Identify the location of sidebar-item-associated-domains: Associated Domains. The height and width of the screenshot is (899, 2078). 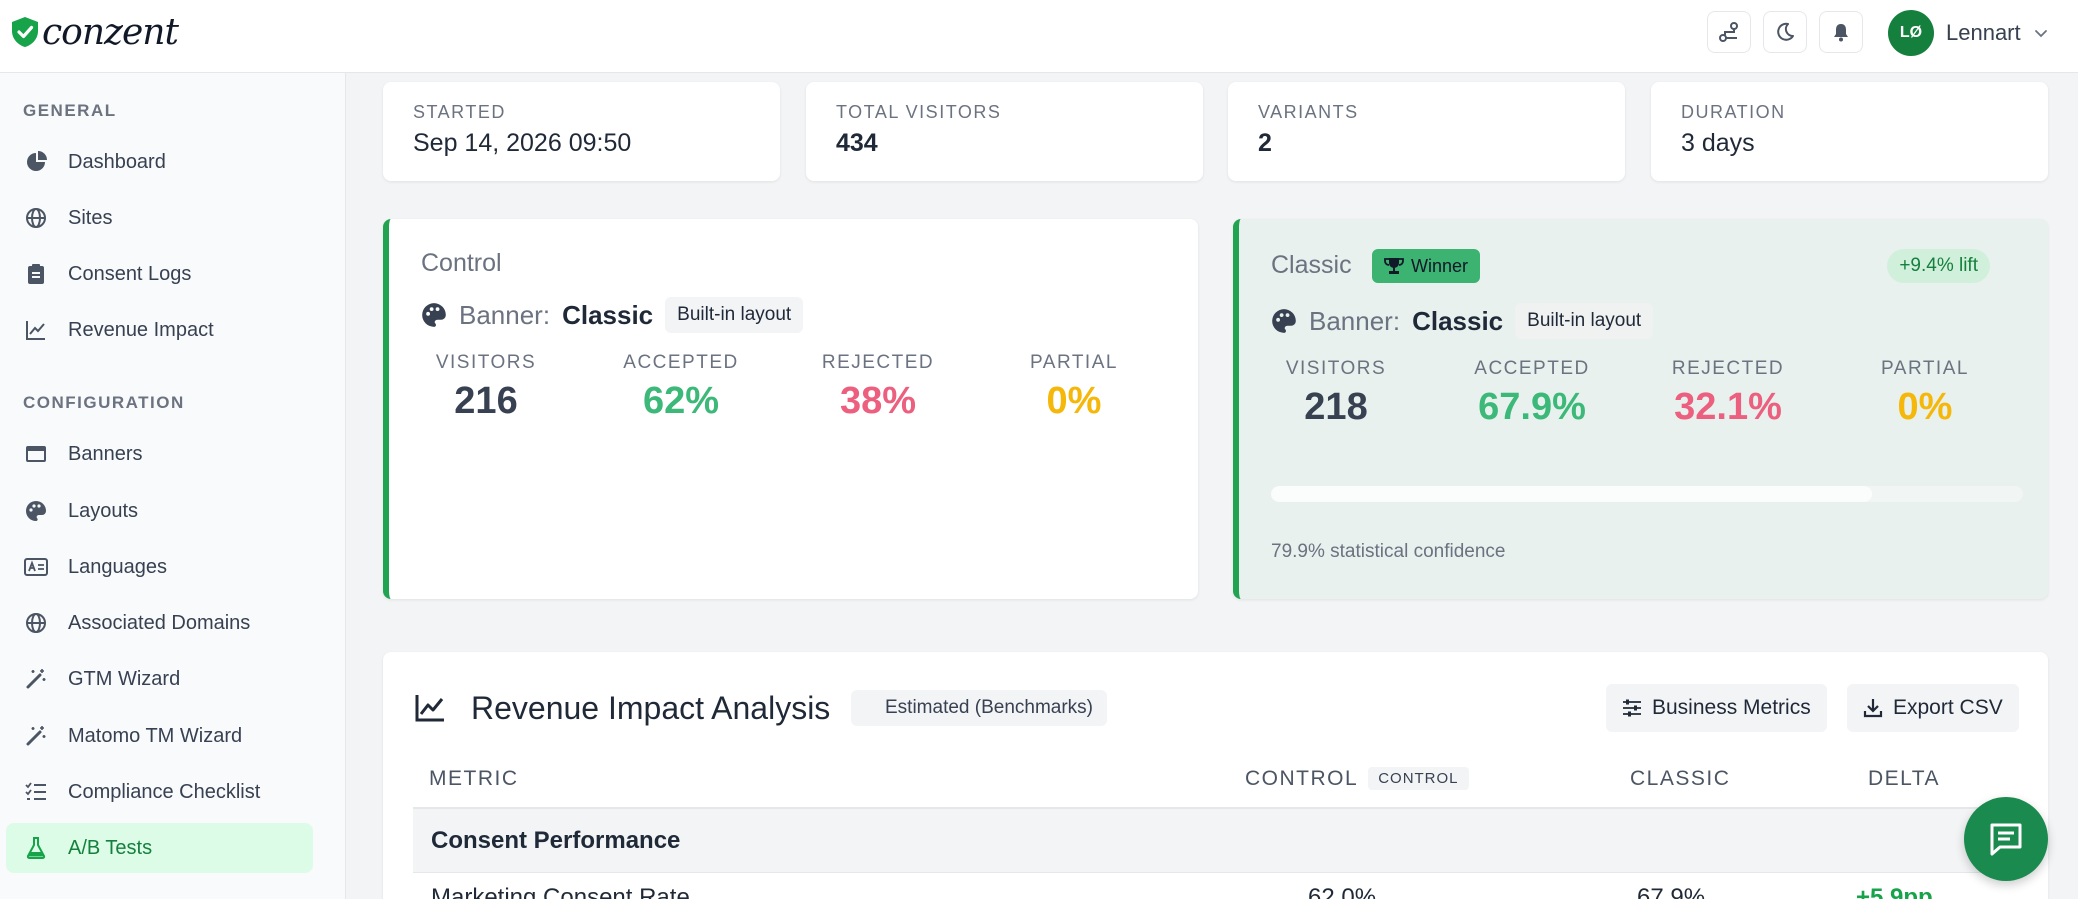
(159, 623).